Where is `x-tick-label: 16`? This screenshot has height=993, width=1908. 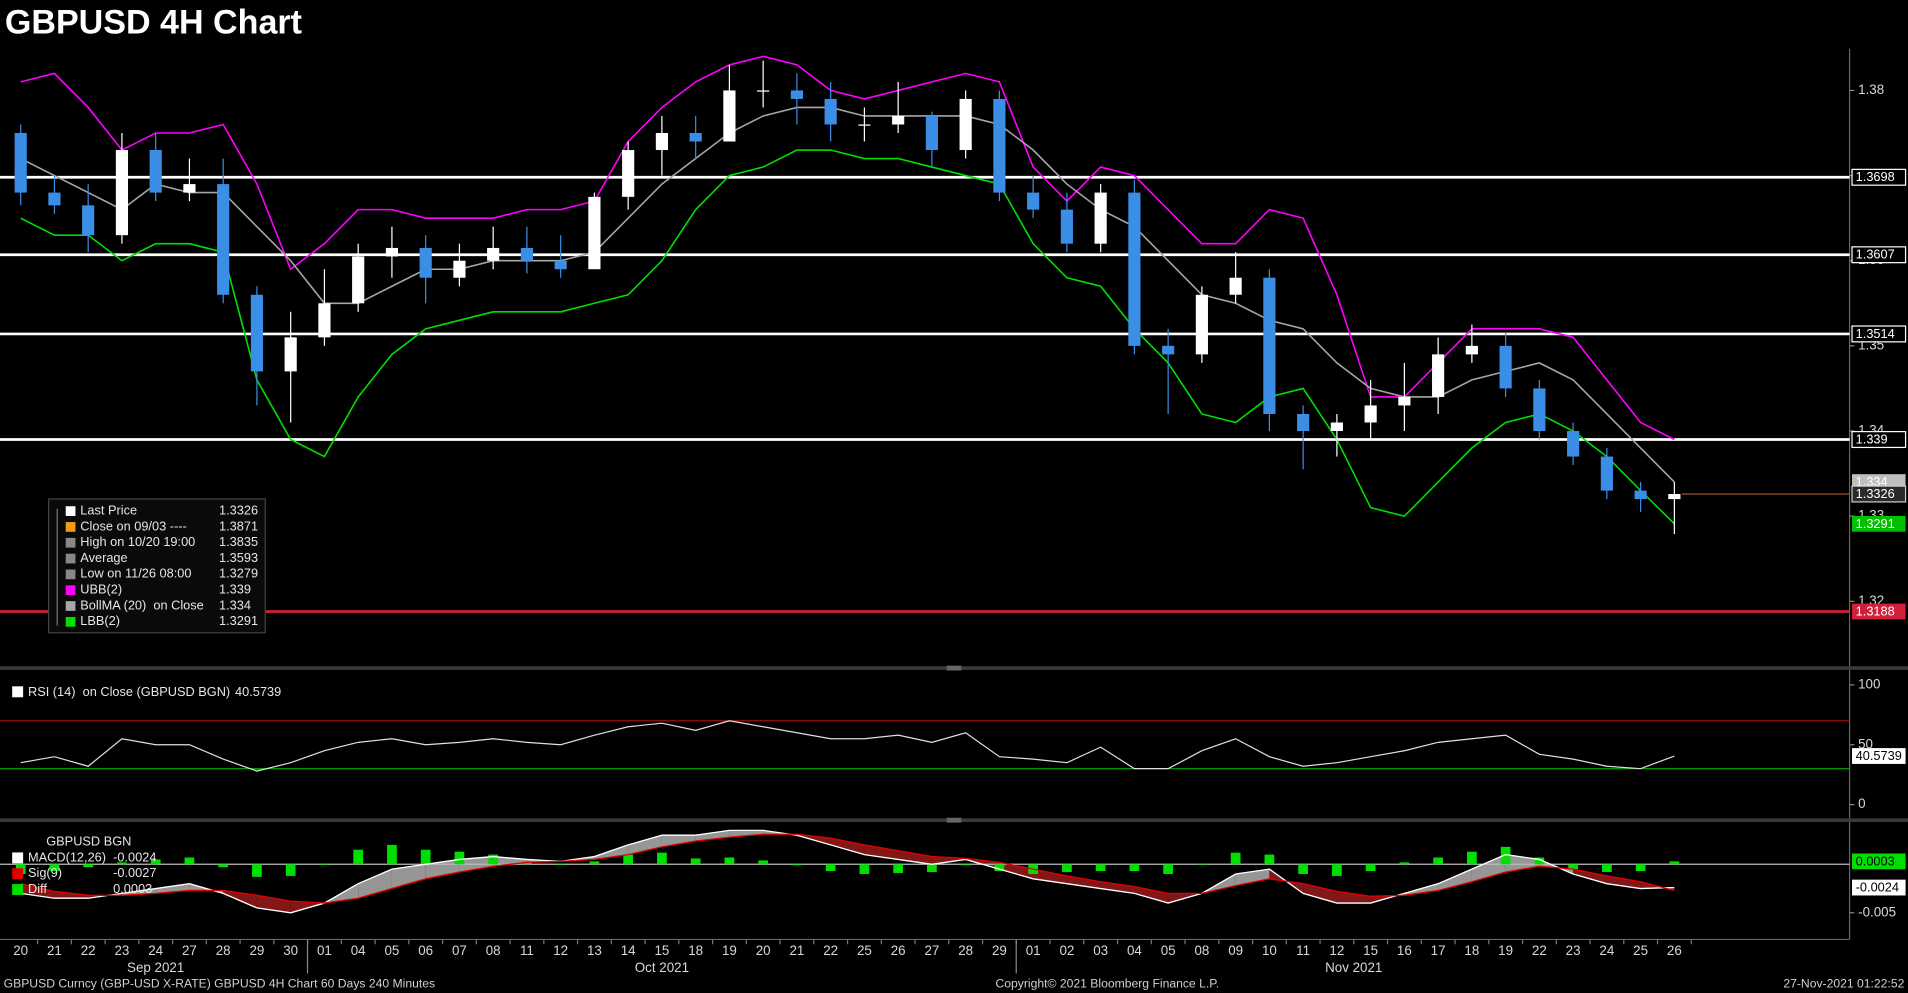
x-tick-label: 16 is located at coordinates (1404, 950).